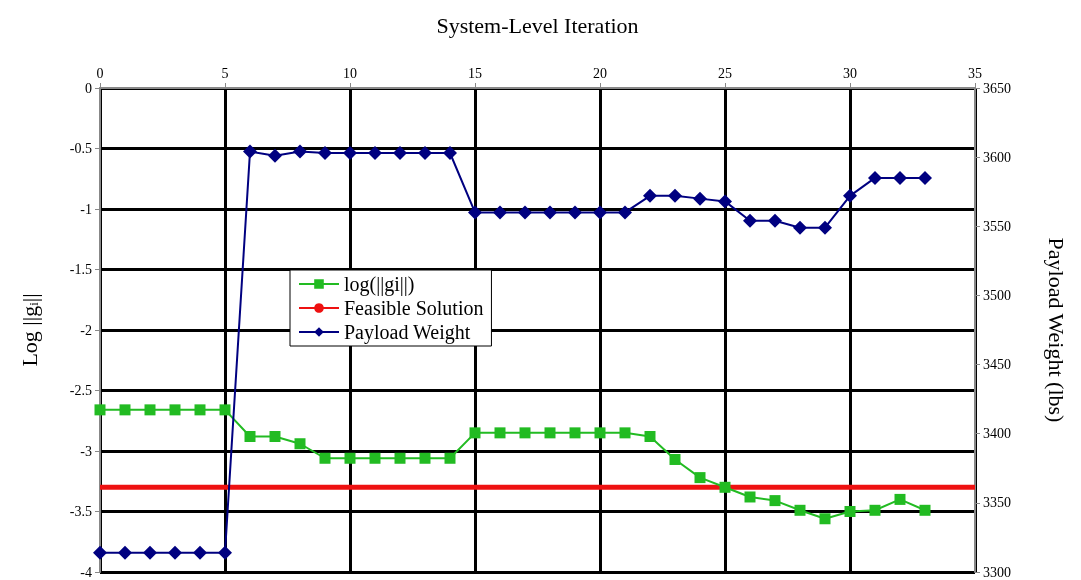 This screenshot has height=580, width=1081. What do you see at coordinates (100, 73) in the screenshot?
I see `x-tick-label: 0` at bounding box center [100, 73].